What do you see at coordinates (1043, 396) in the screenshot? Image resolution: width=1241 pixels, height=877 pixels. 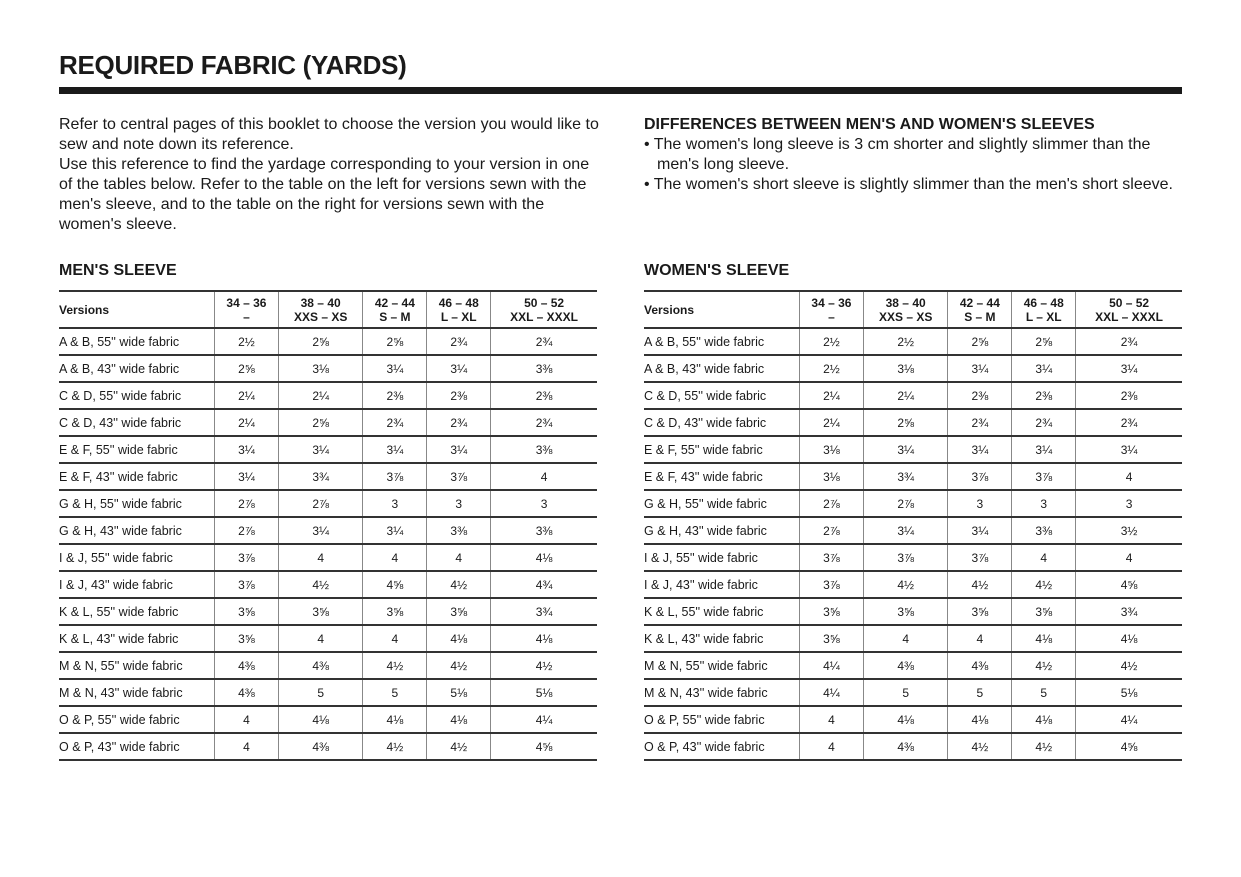 I see `yardage-cell: 2⅜` at bounding box center [1043, 396].